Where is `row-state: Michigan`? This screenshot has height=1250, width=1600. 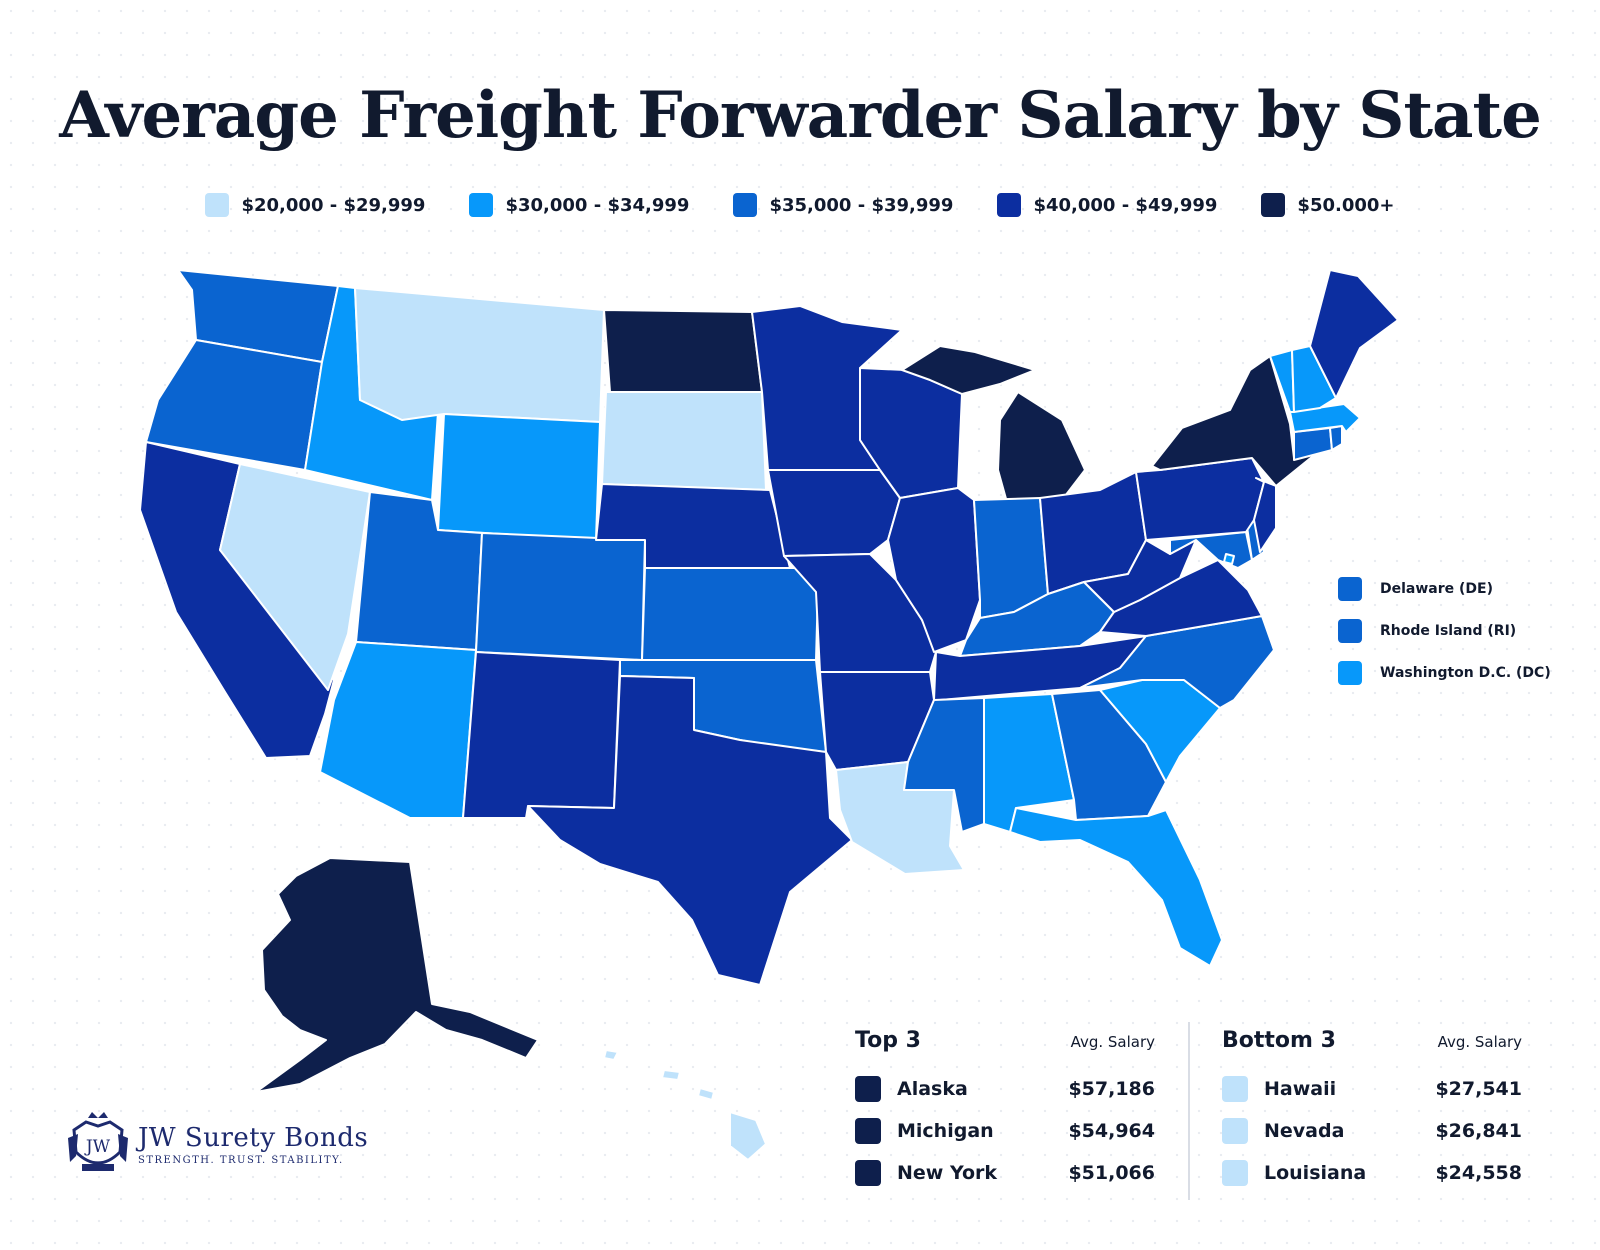
row-state: Michigan is located at coordinates (945, 1131).